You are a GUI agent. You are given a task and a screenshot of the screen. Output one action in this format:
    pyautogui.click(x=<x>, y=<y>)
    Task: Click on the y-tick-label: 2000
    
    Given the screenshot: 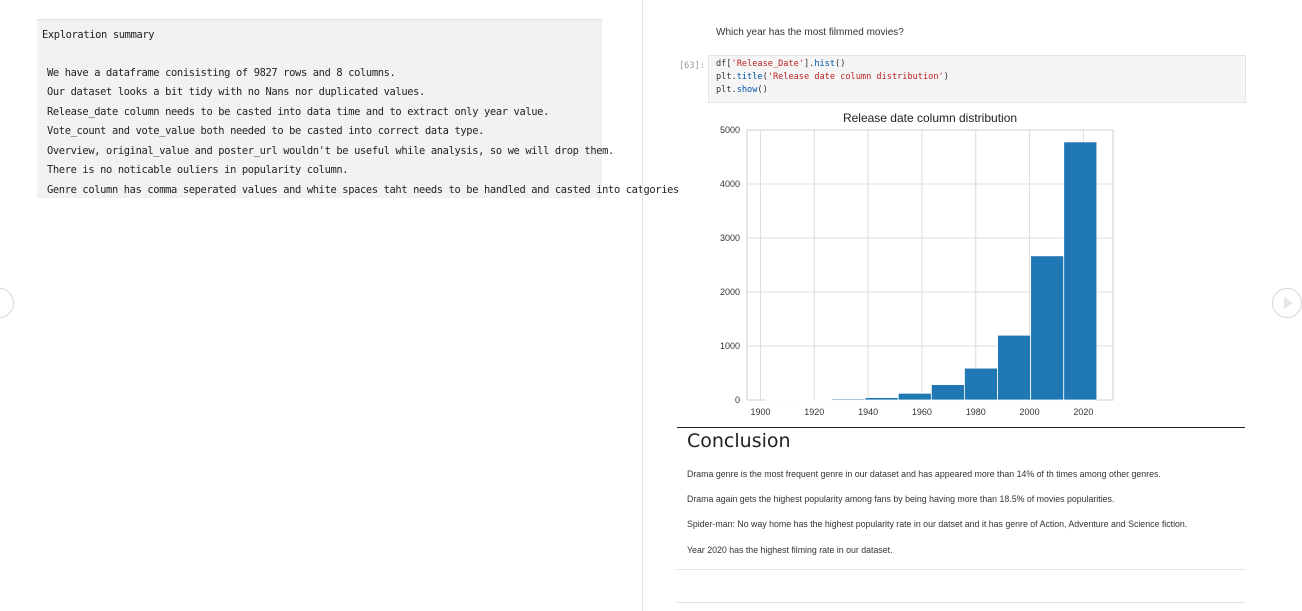 What is the action you would take?
    pyautogui.click(x=730, y=292)
    